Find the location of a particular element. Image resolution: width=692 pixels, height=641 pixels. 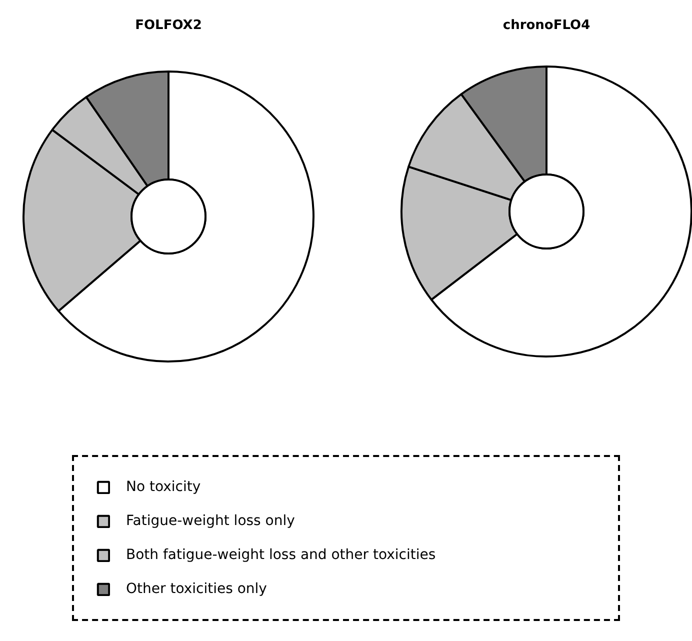

legend-label: Fatigue-weight loss only is located at coordinates (211, 521).